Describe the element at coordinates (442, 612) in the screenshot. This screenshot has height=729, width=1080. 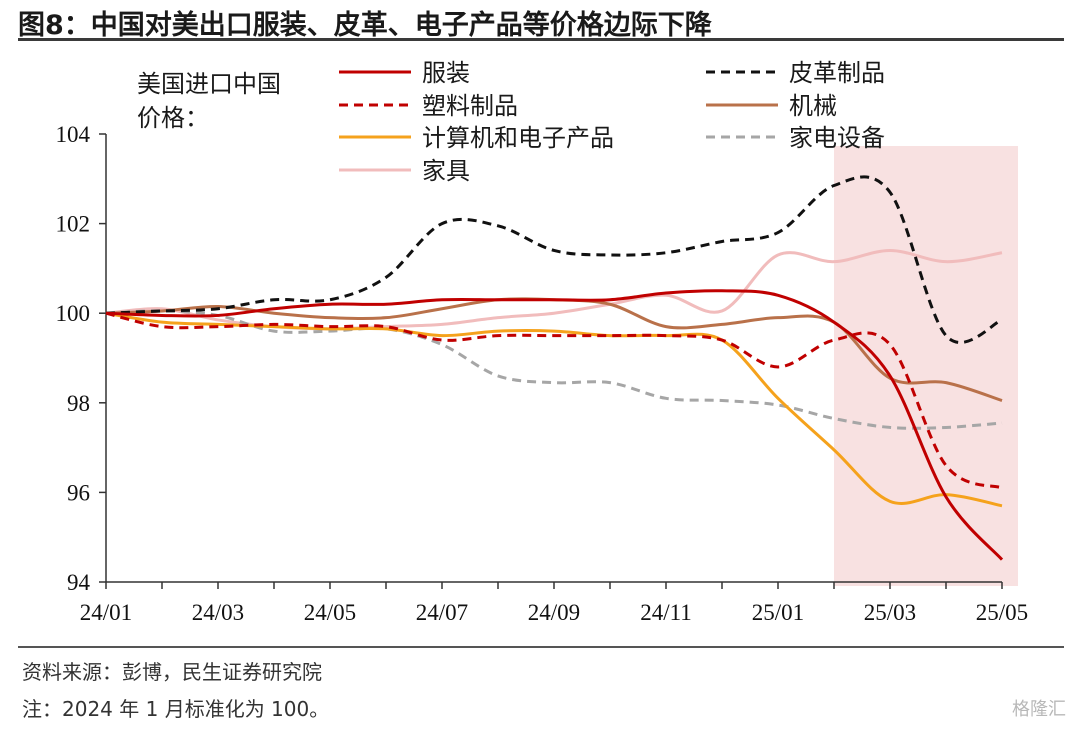
I see `x-tick-label: 24/07` at that location.